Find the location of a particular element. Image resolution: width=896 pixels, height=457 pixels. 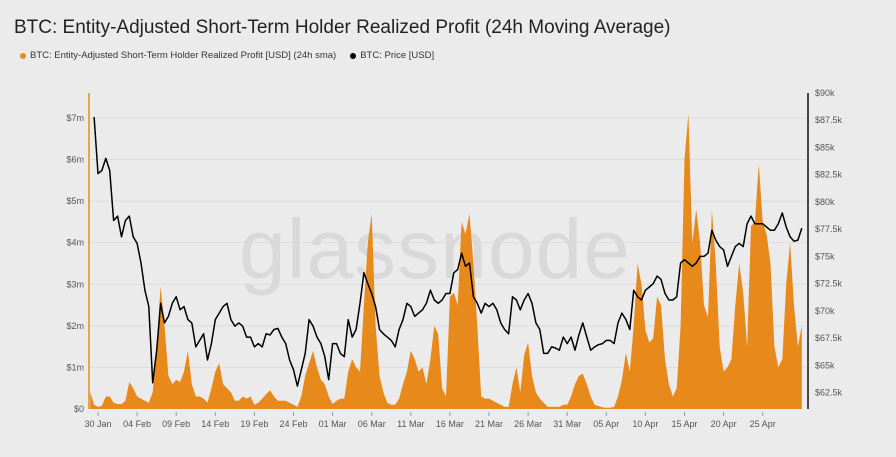

left-tick-label: $1m is located at coordinates (75, 367).